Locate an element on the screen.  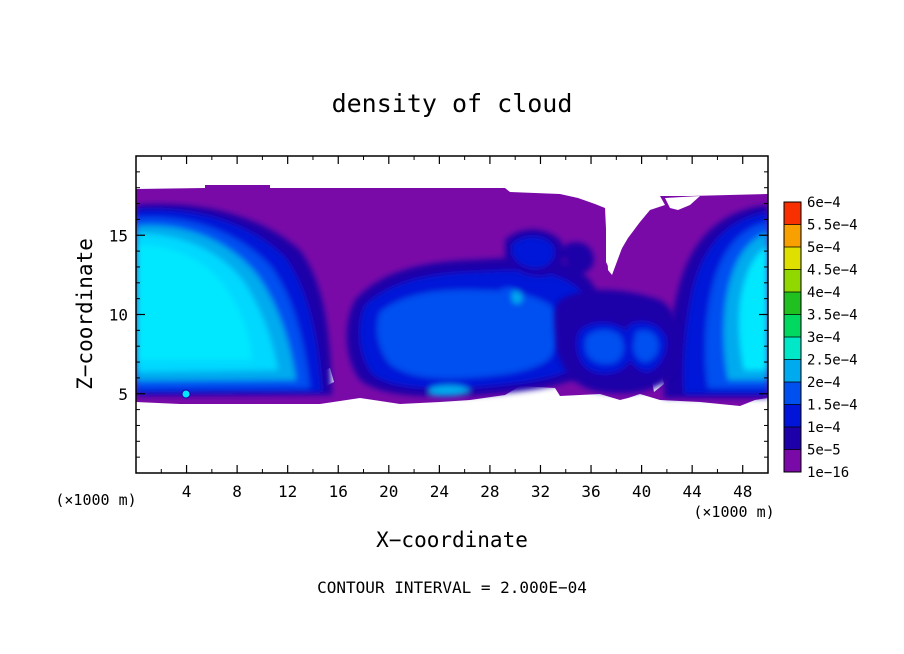
x-tick-label: 24 is located at coordinates (439, 491).